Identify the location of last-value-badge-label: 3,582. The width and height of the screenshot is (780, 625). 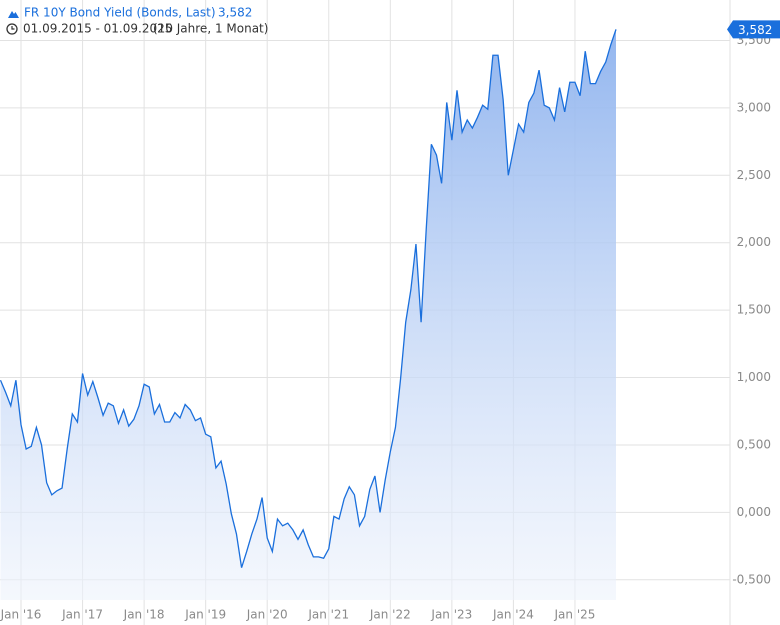
(755, 30).